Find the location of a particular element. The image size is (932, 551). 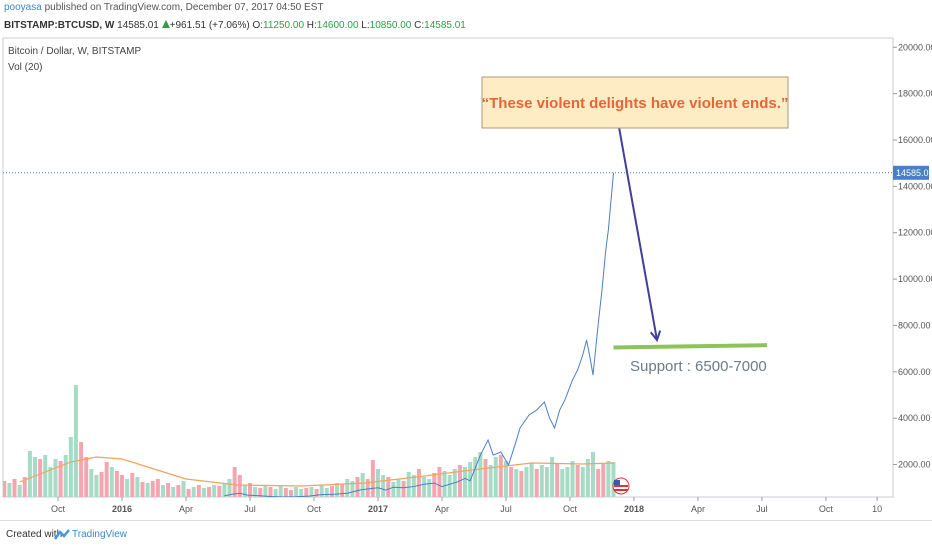

y-tick-label: 12000.00 is located at coordinates (915, 233).